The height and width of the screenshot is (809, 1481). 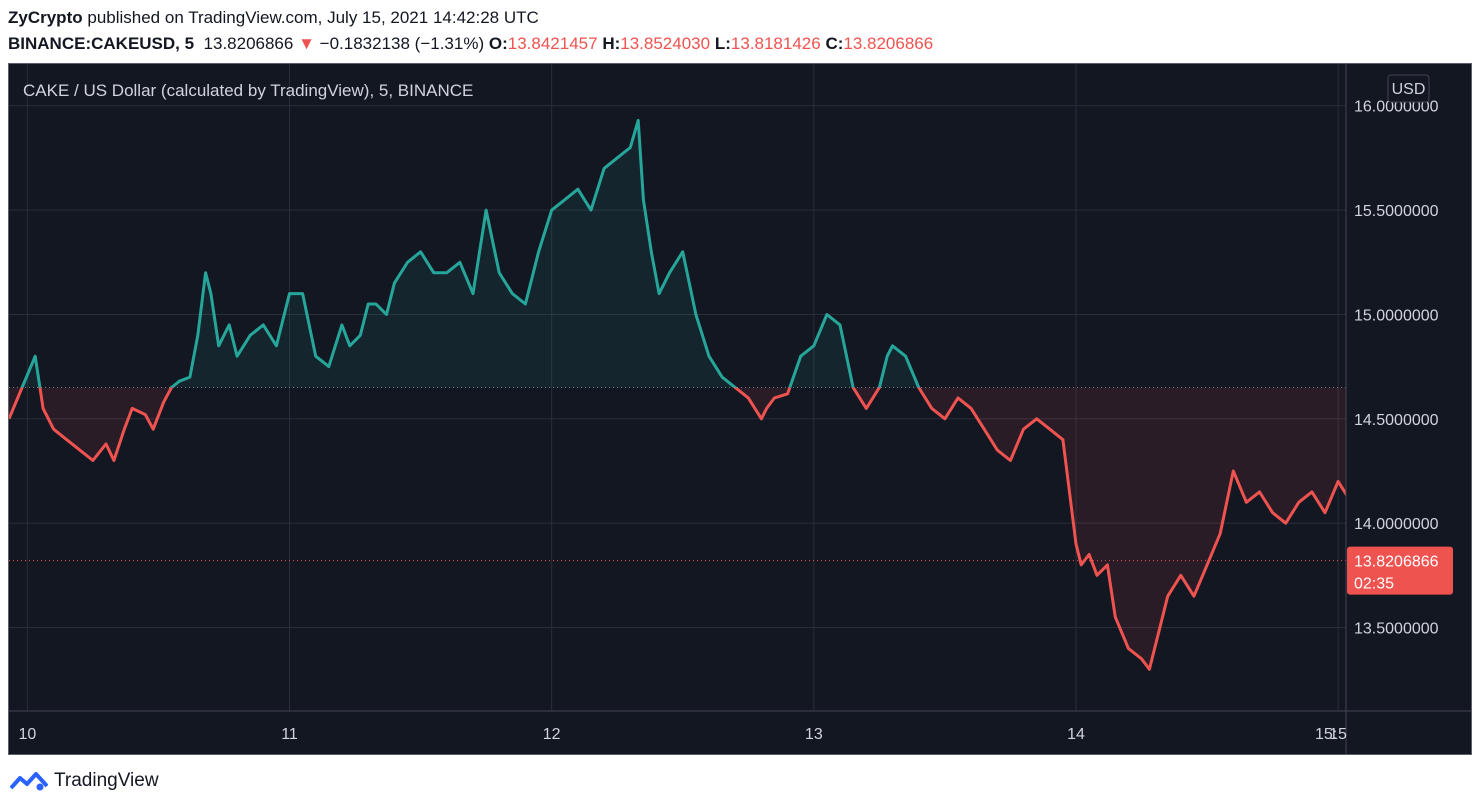 What do you see at coordinates (1076, 734) in the screenshot?
I see `x-tick-label: 14` at bounding box center [1076, 734].